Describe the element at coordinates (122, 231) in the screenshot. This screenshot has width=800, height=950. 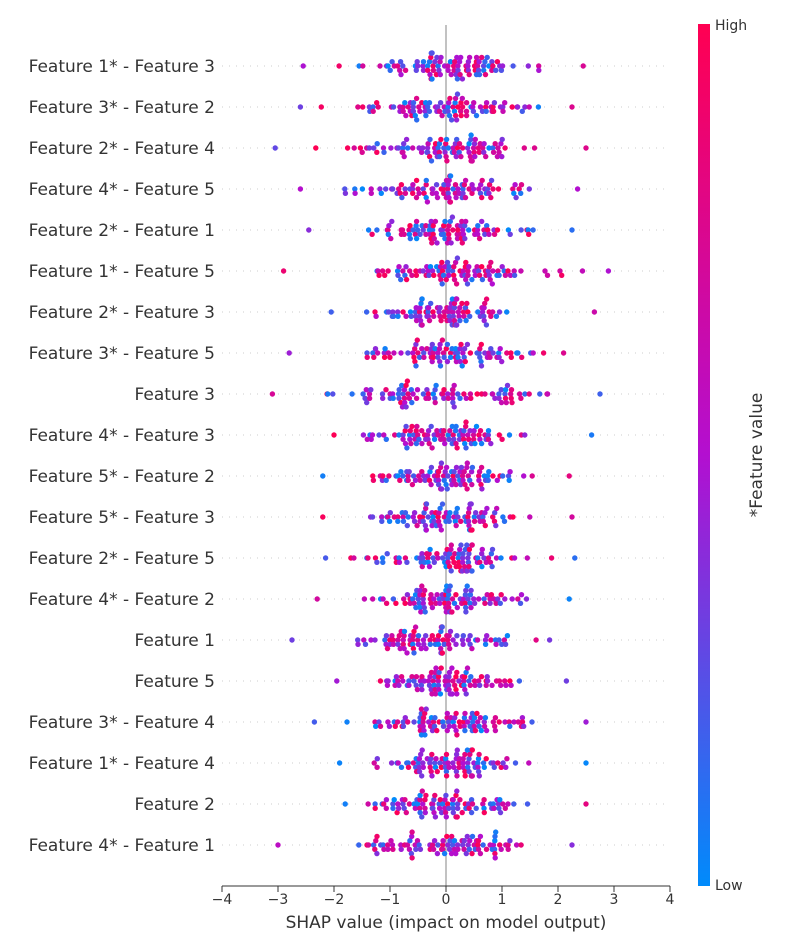
I see `feature-label: Feature 2* - Feature 1` at that location.